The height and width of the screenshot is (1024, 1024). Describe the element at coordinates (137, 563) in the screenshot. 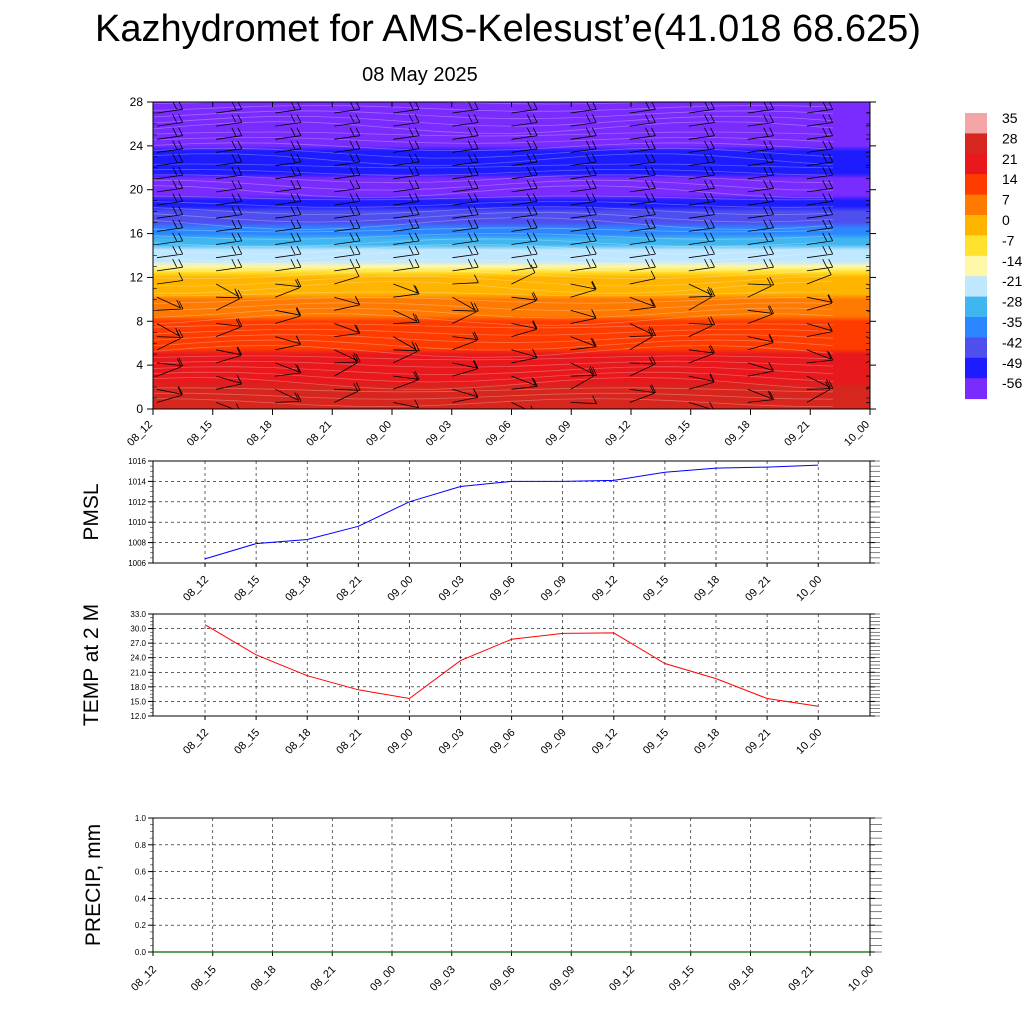

I see `y-tick-label: 1006` at that location.